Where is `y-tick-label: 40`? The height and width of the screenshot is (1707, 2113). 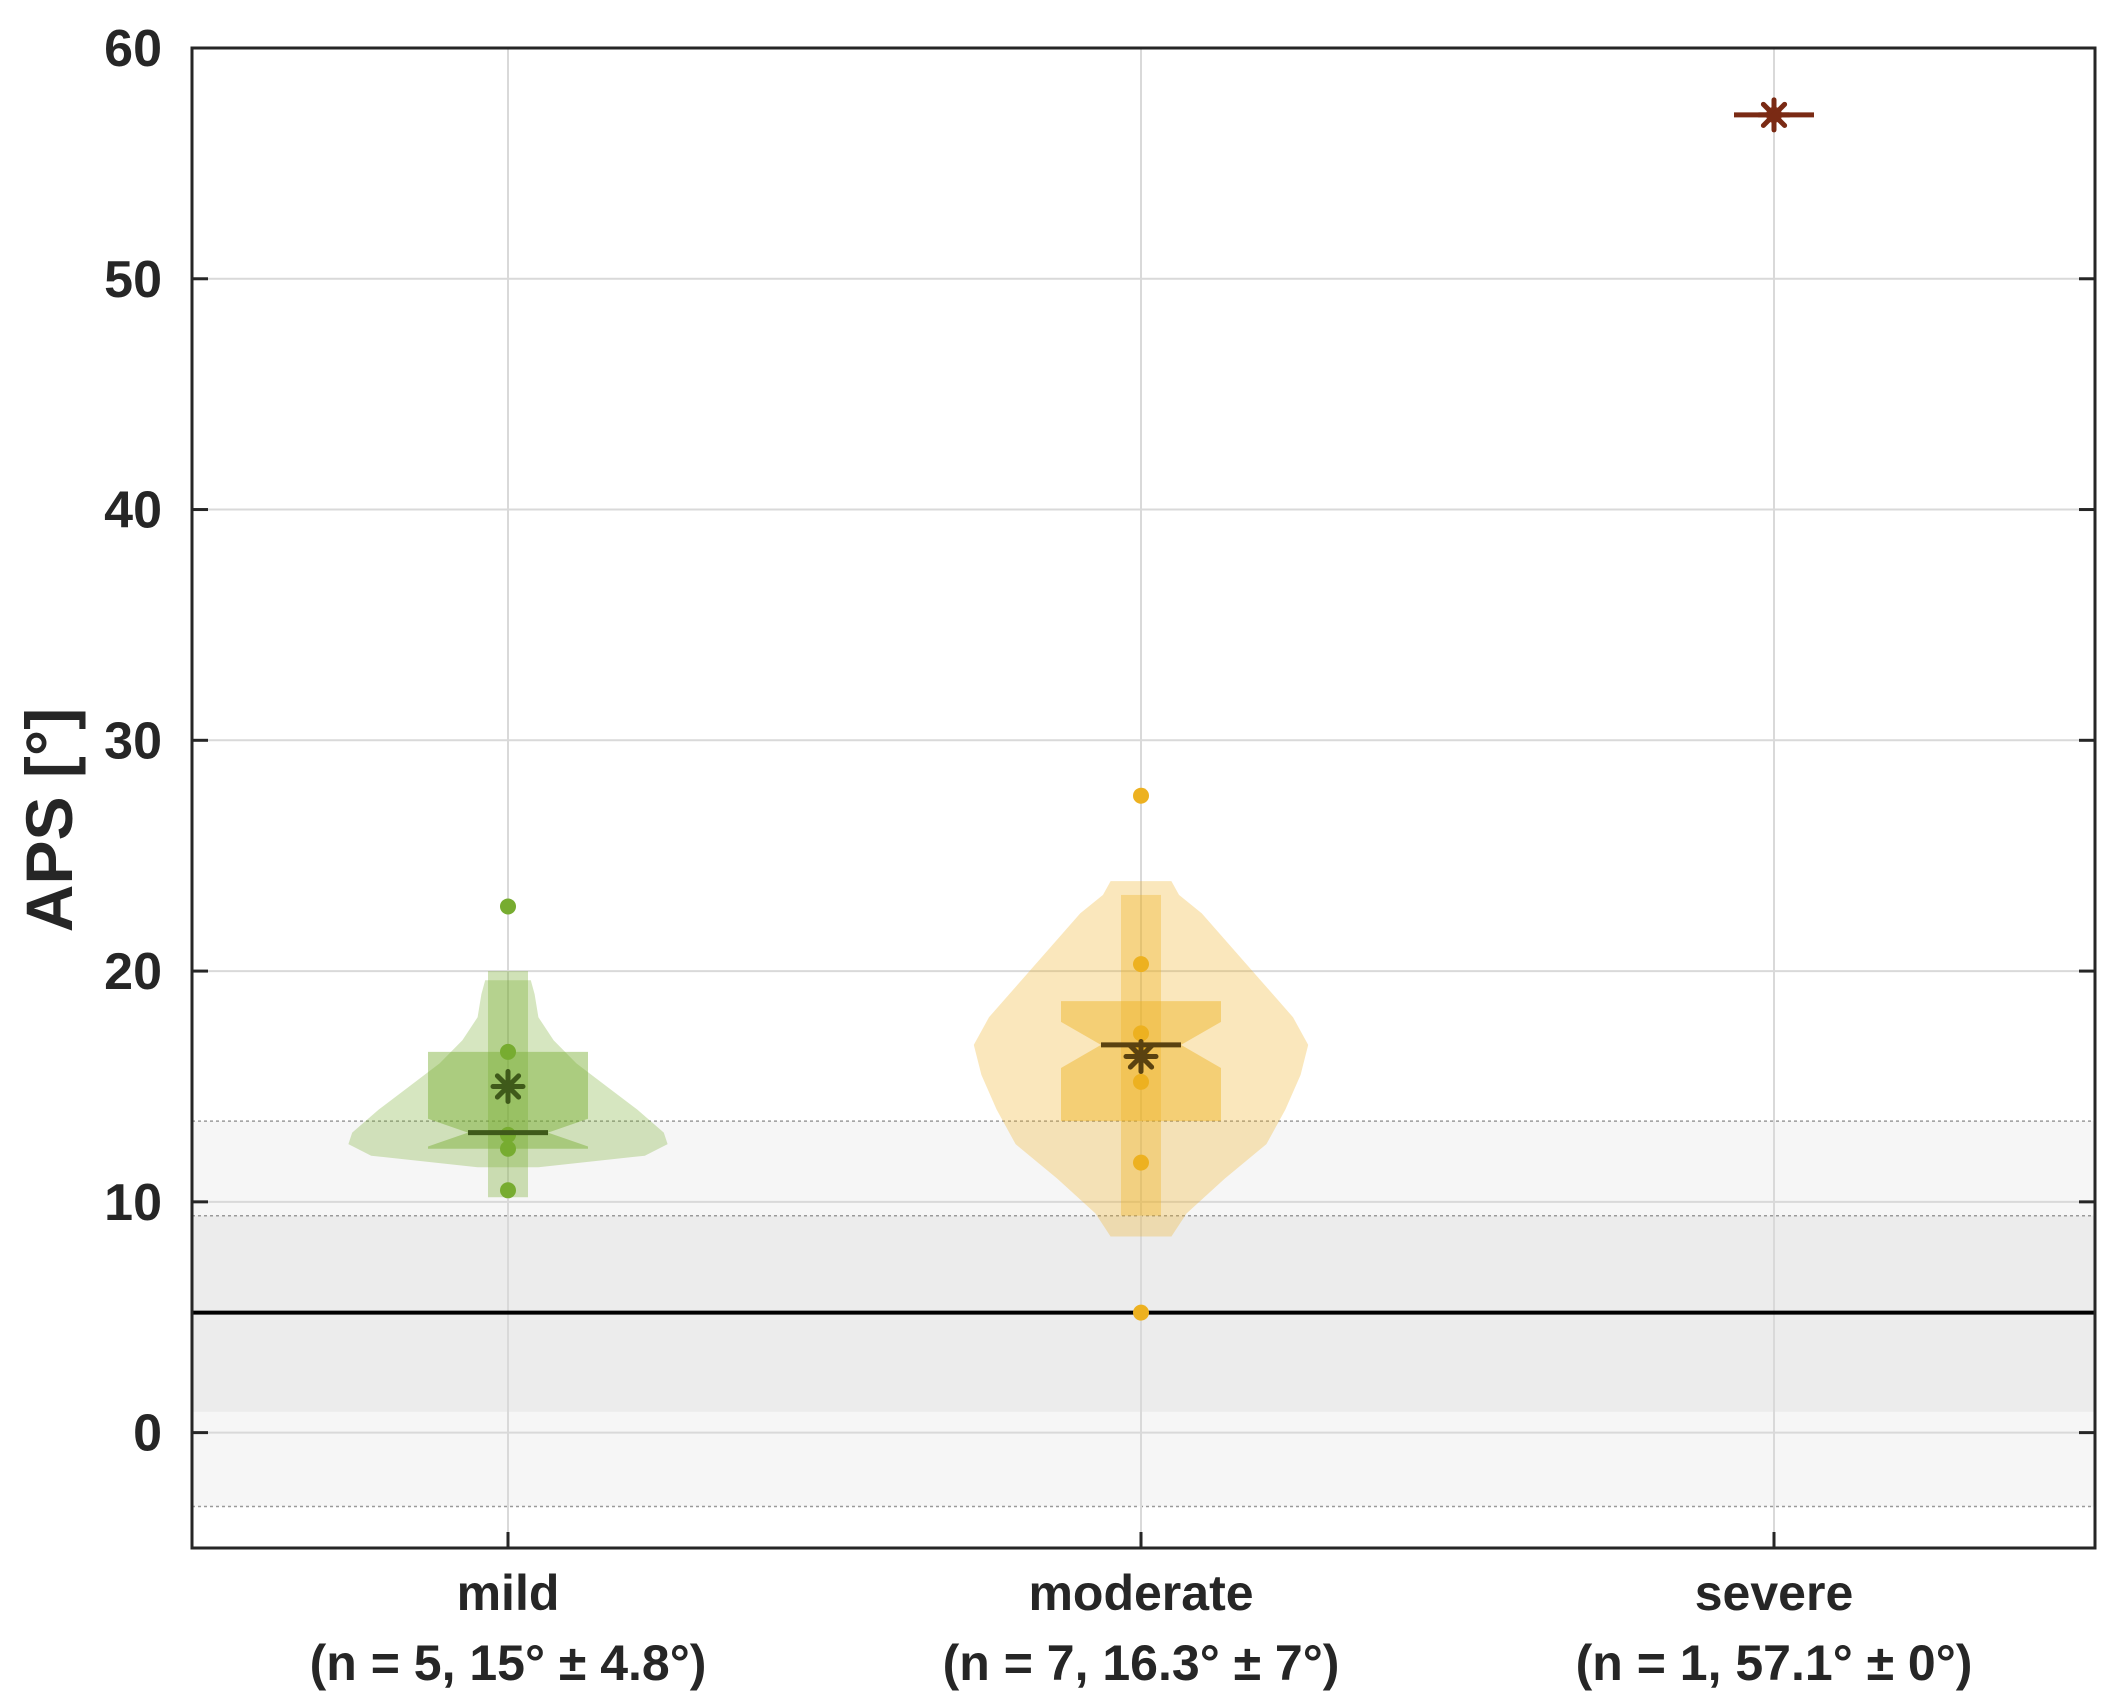
y-tick-label: 40 is located at coordinates (133, 511).